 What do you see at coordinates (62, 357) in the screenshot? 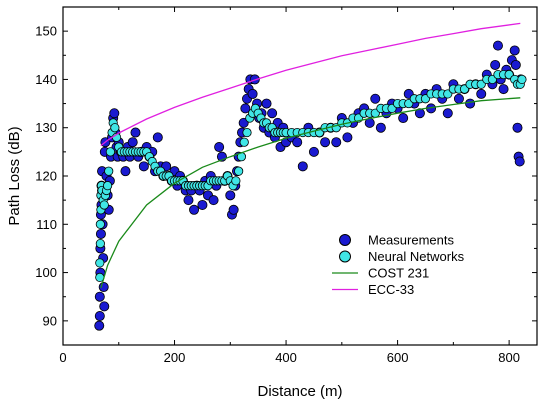
I see `x-tick-label: 0` at bounding box center [62, 357].